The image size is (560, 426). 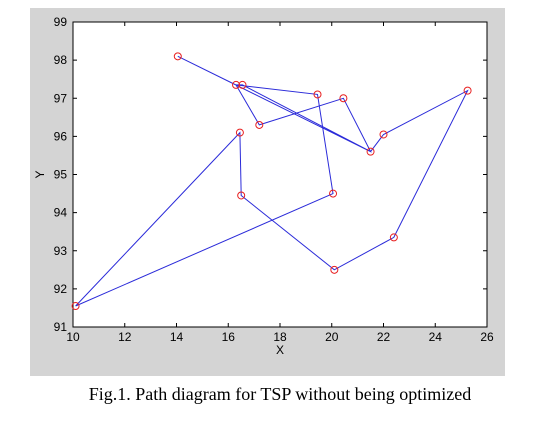 I want to click on y-tick-label: 98, so click(x=61, y=60).